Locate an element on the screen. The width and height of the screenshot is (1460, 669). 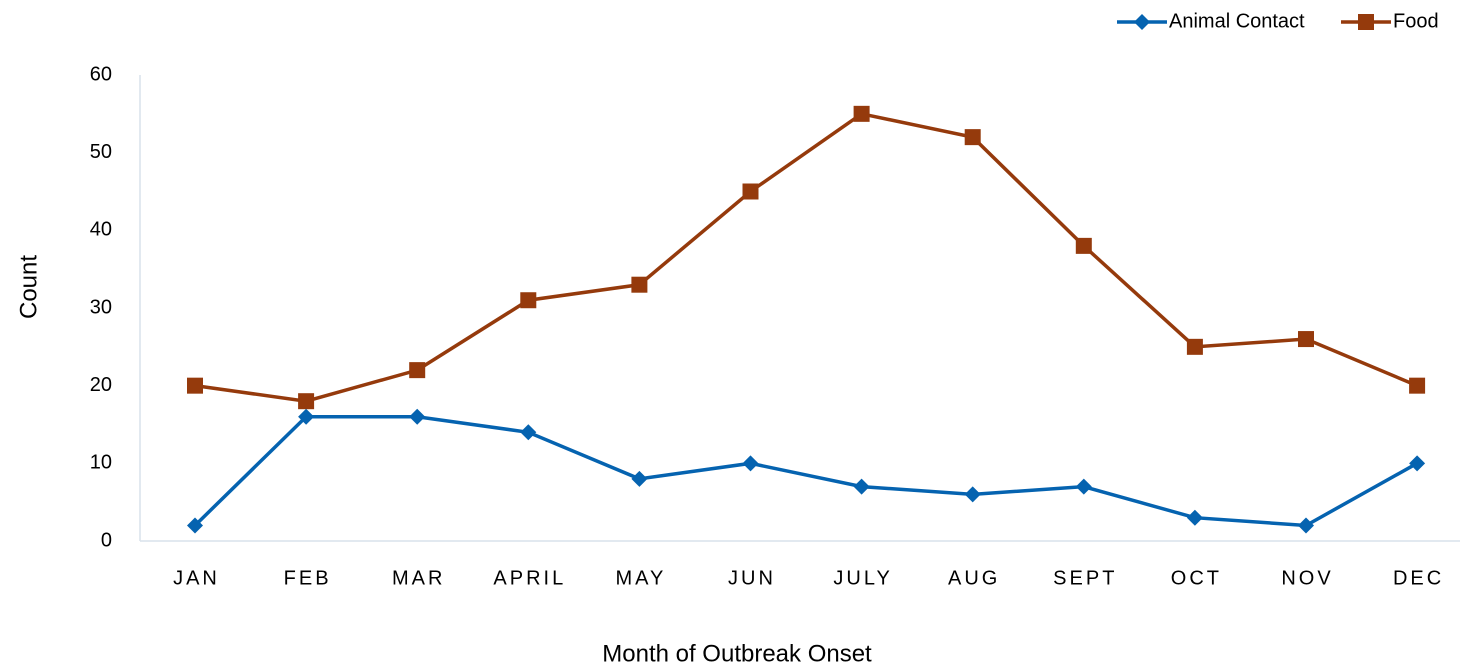
x-tick-label: APRIL is located at coordinates (529, 578).